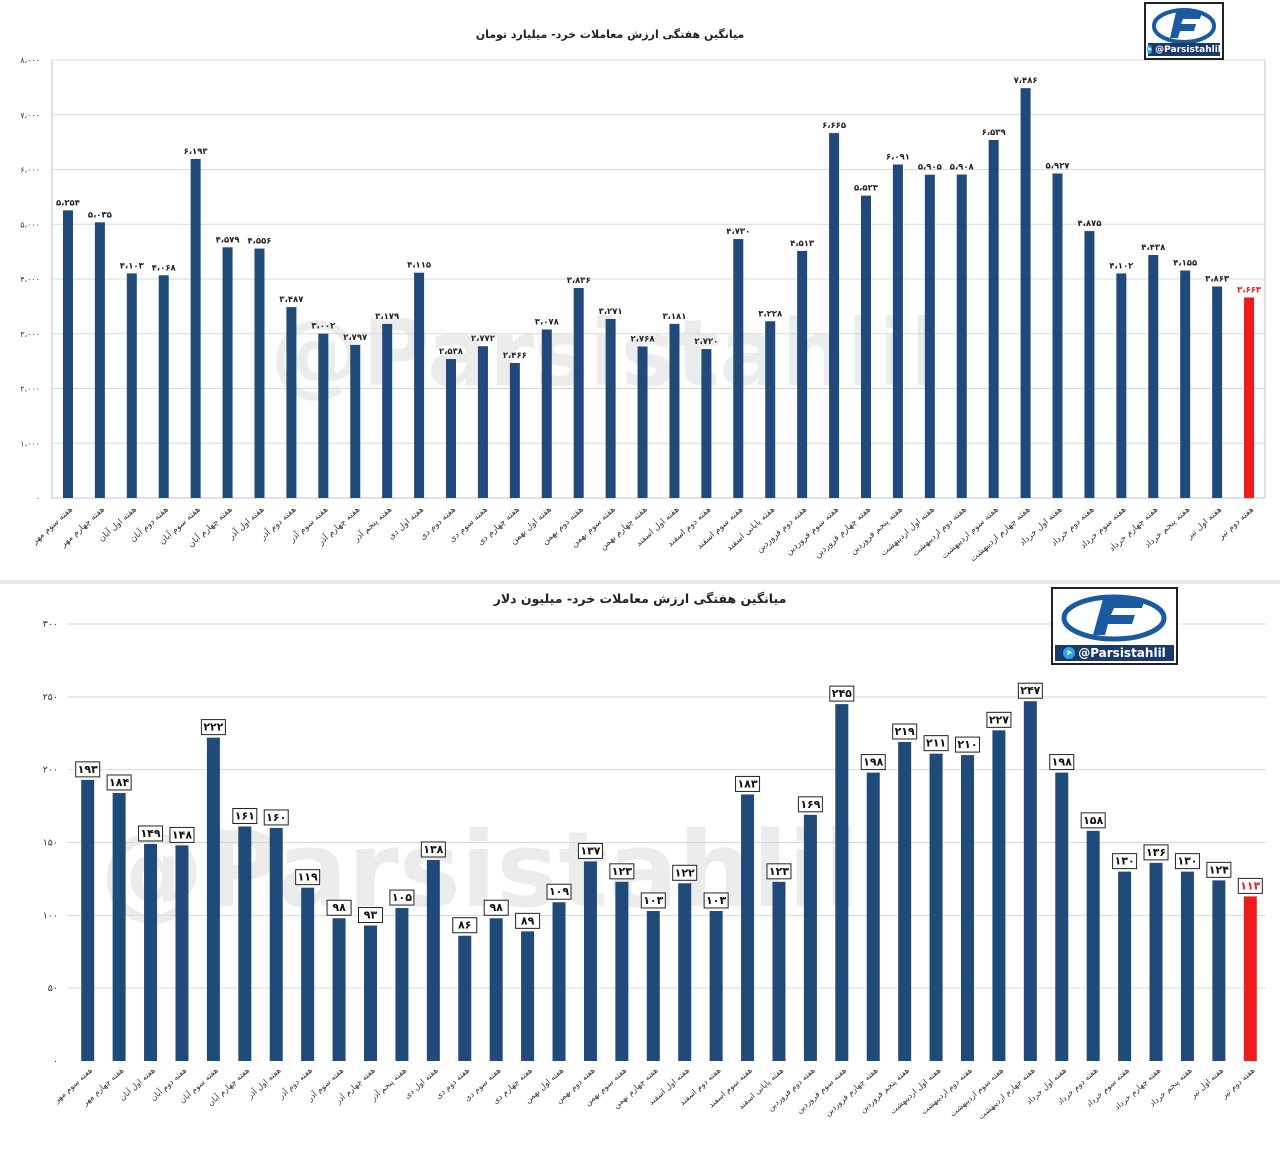 The height and width of the screenshot is (1164, 1280). What do you see at coordinates (259, 242) in the screenshot?
I see `data-label: ۴،۵۵۶` at bounding box center [259, 242].